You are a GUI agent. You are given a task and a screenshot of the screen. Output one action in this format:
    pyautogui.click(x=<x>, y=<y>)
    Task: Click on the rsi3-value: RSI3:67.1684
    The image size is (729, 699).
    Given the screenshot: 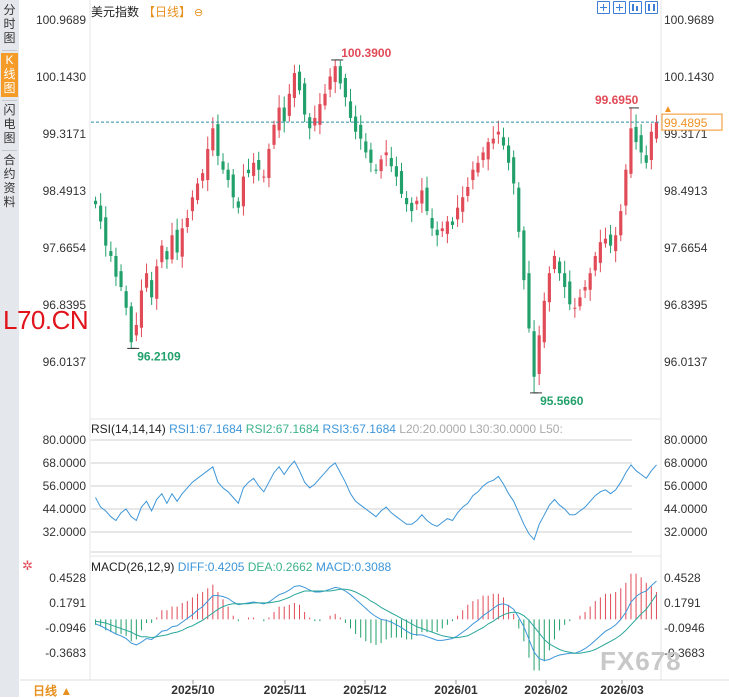 What is the action you would take?
    pyautogui.click(x=359, y=429)
    